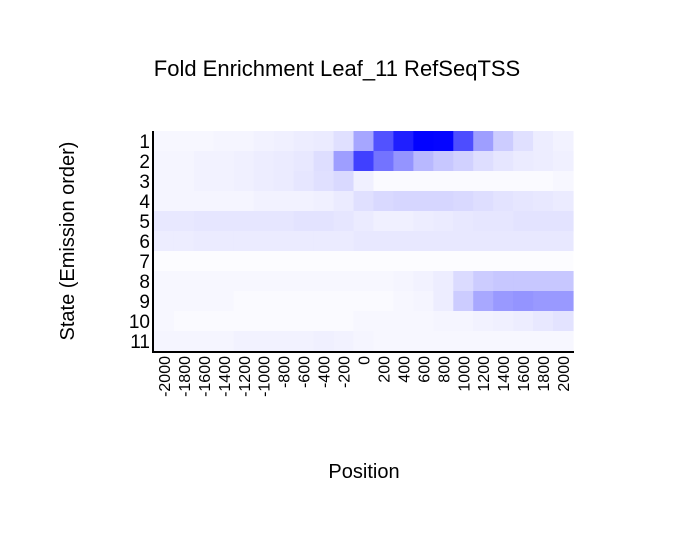  What do you see at coordinates (144, 222) in the screenshot?
I see `y-tick-label: 5` at bounding box center [144, 222].